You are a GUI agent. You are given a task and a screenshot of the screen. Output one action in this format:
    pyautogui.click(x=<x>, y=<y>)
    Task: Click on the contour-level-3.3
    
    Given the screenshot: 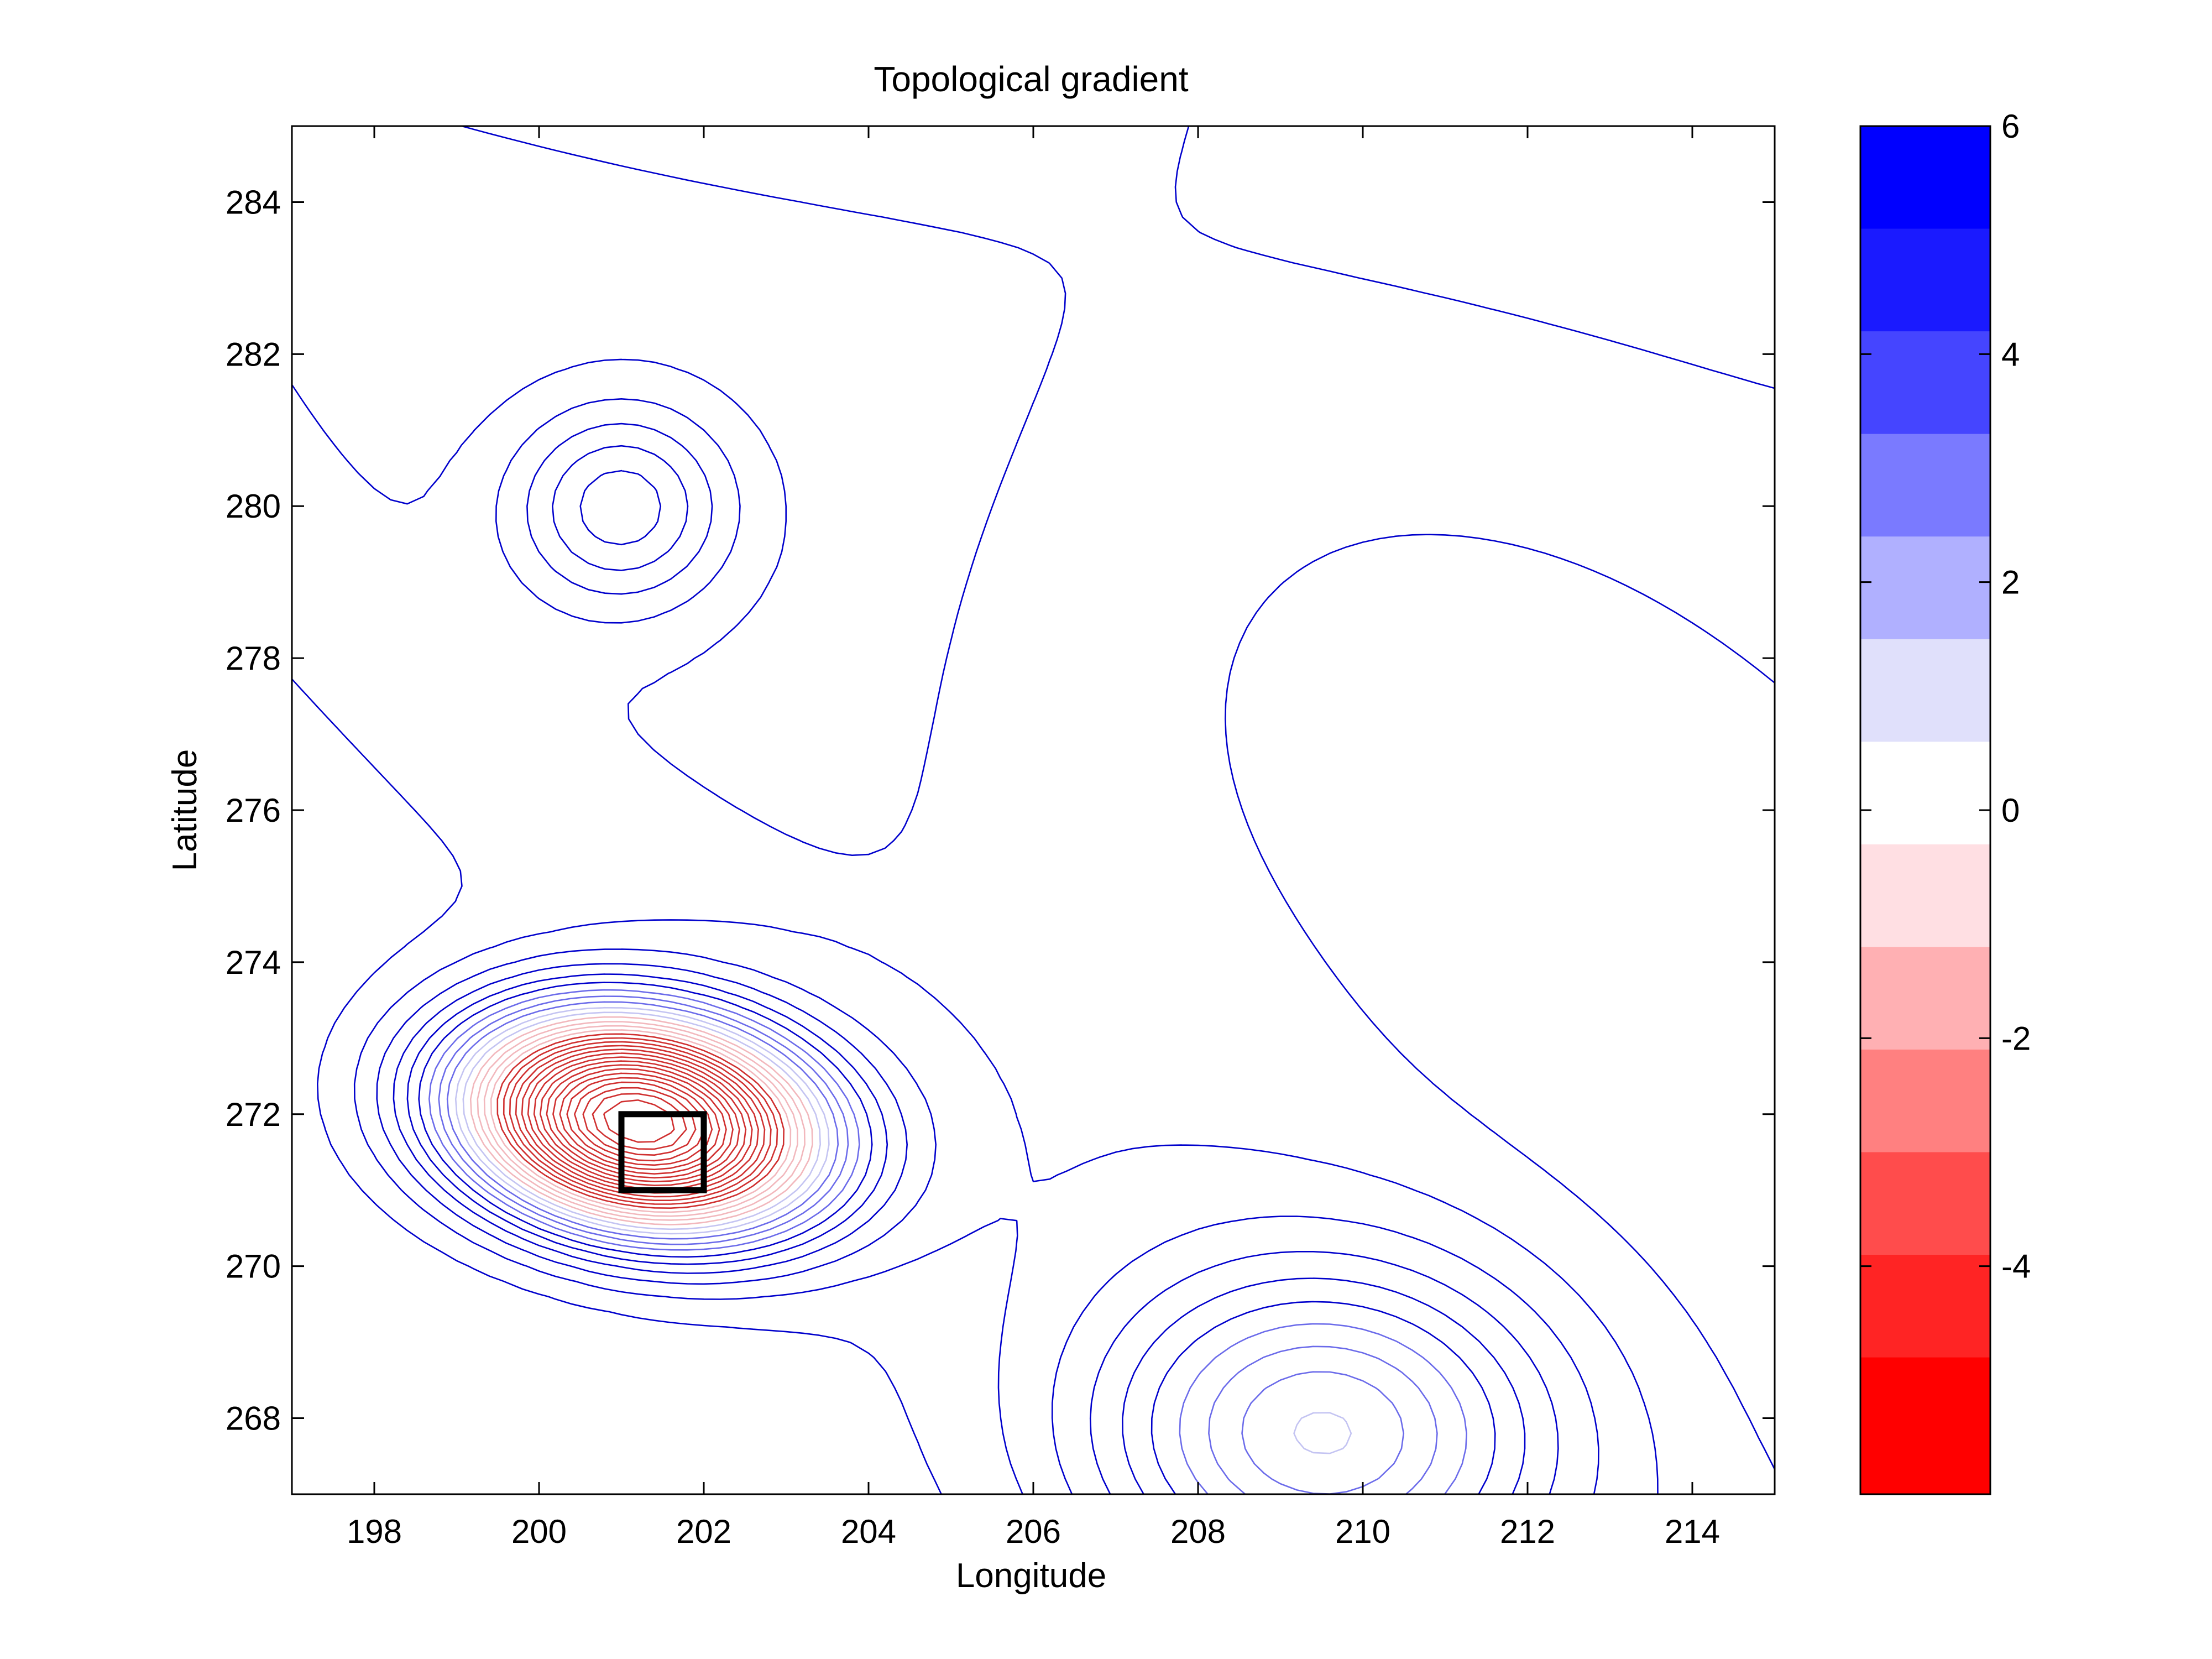 What is the action you would take?
    pyautogui.click(x=619, y=509)
    